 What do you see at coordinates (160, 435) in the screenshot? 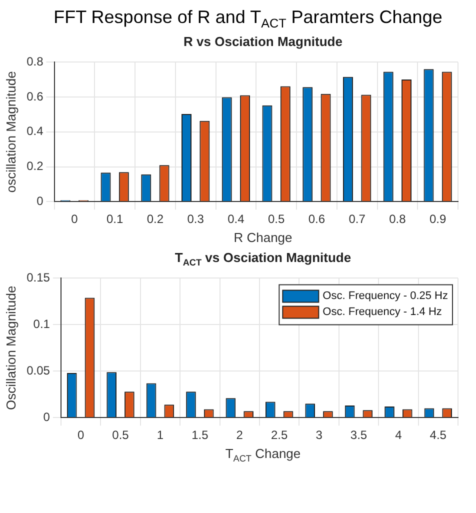
I see `x-tick-label: 1` at bounding box center [160, 435].